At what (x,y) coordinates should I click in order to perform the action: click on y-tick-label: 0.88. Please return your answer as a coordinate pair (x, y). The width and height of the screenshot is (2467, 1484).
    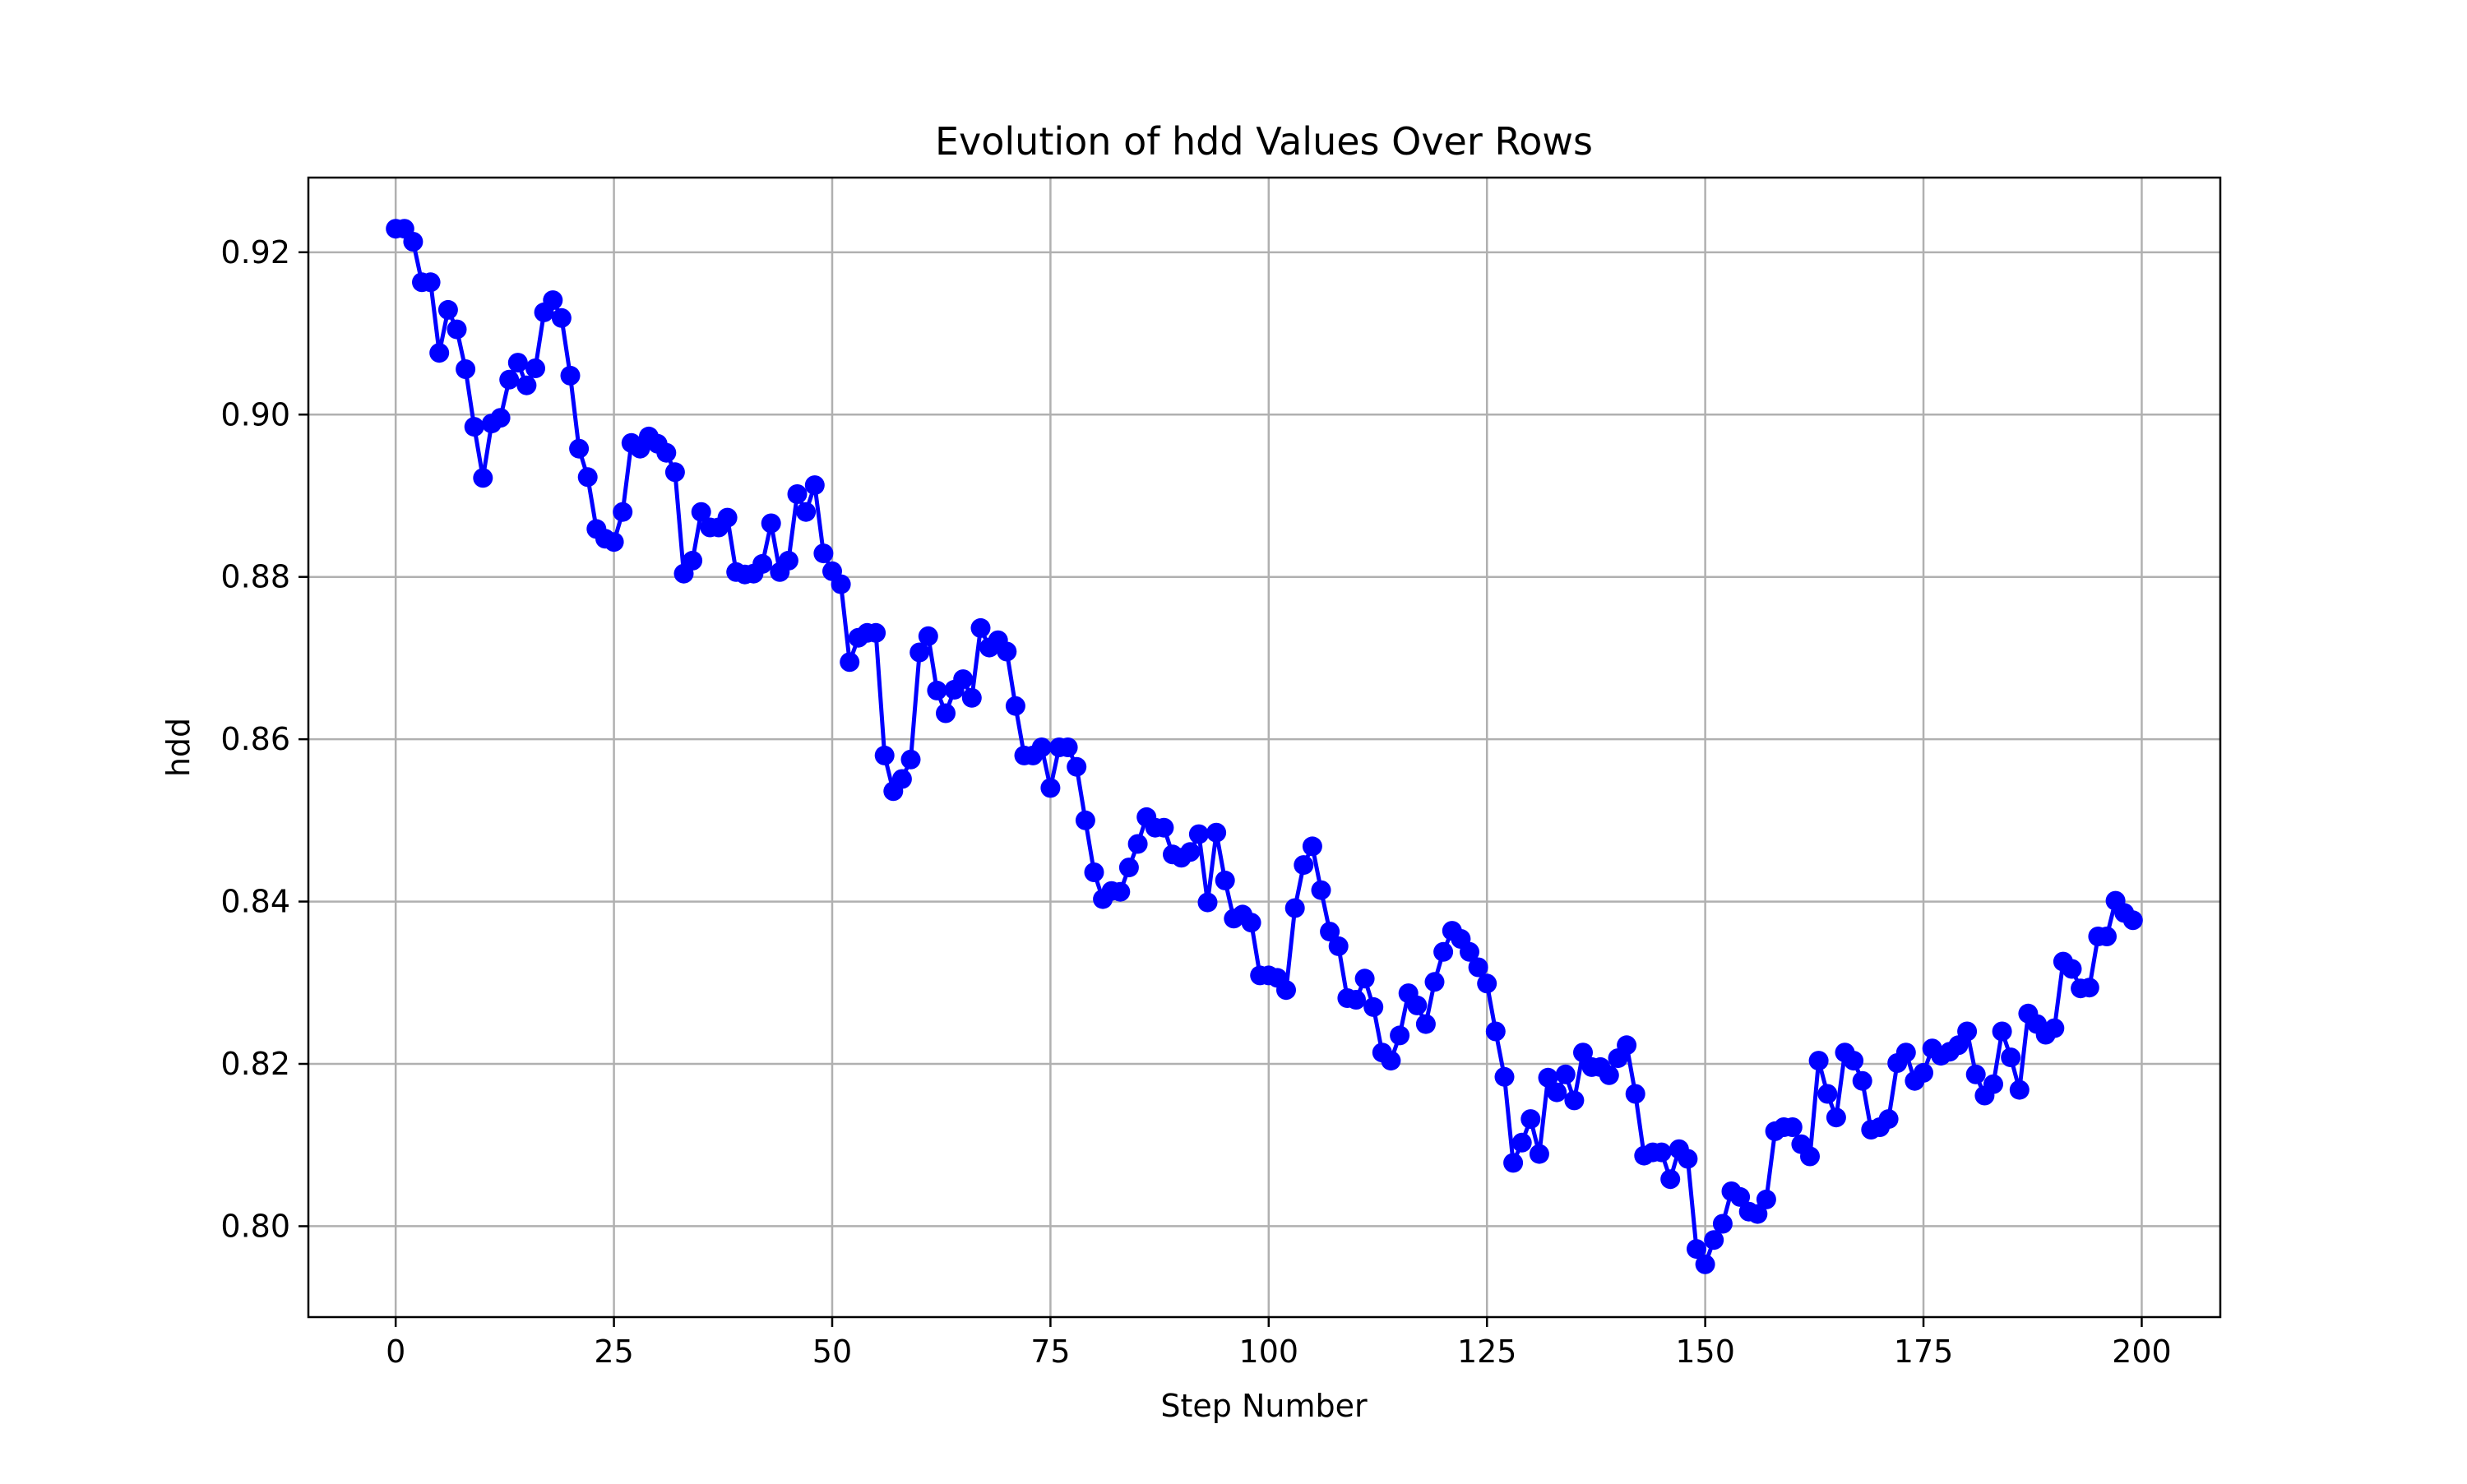
    Looking at the image, I should click on (255, 577).